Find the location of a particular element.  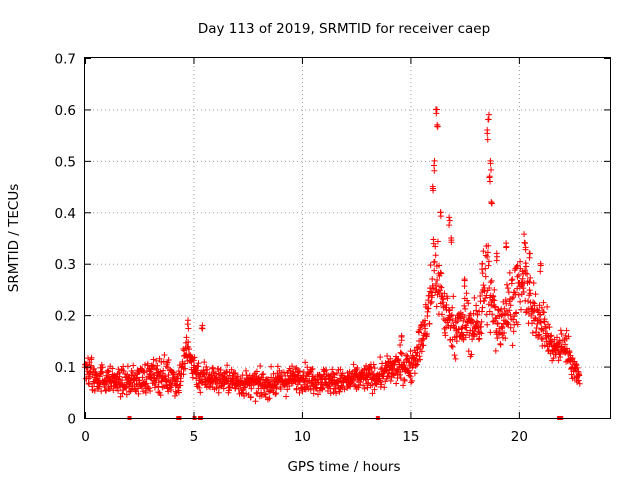

y-tick-label: 0 is located at coordinates (71, 420).